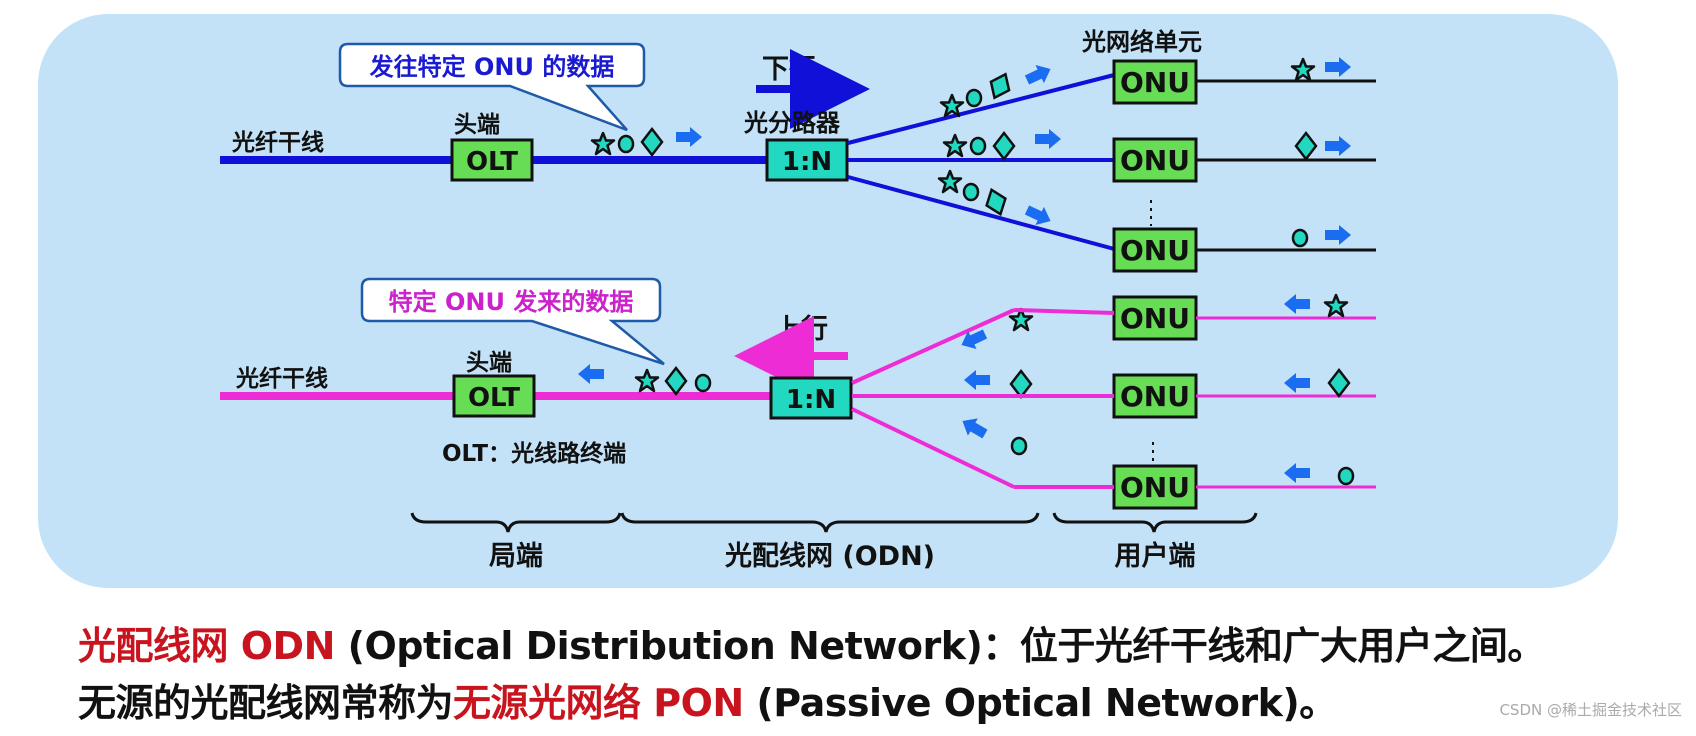 The image size is (1696, 736). I want to click on onu-down-3: ONU, so click(1244, 249).